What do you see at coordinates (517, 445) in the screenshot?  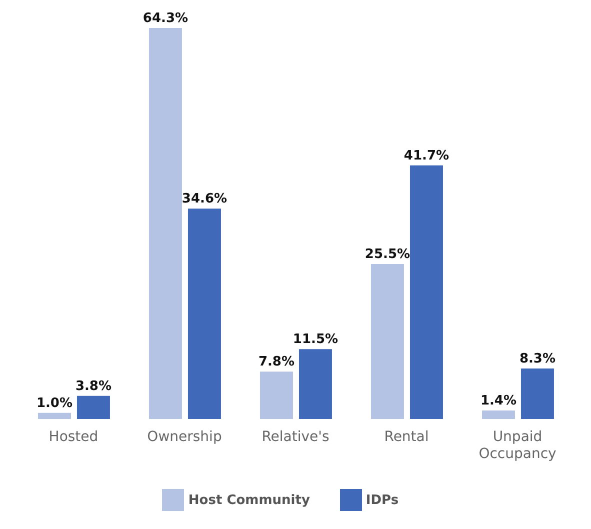 I see `x-tick-label: Unpaid Occupancy` at bounding box center [517, 445].